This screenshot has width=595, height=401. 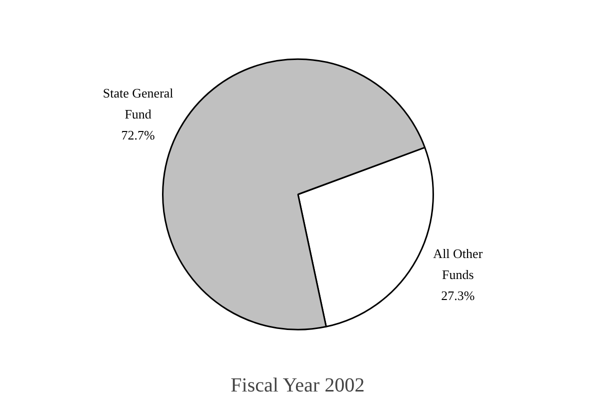 What do you see at coordinates (458, 264) in the screenshot?
I see `slice-label: All Other Funds` at bounding box center [458, 264].